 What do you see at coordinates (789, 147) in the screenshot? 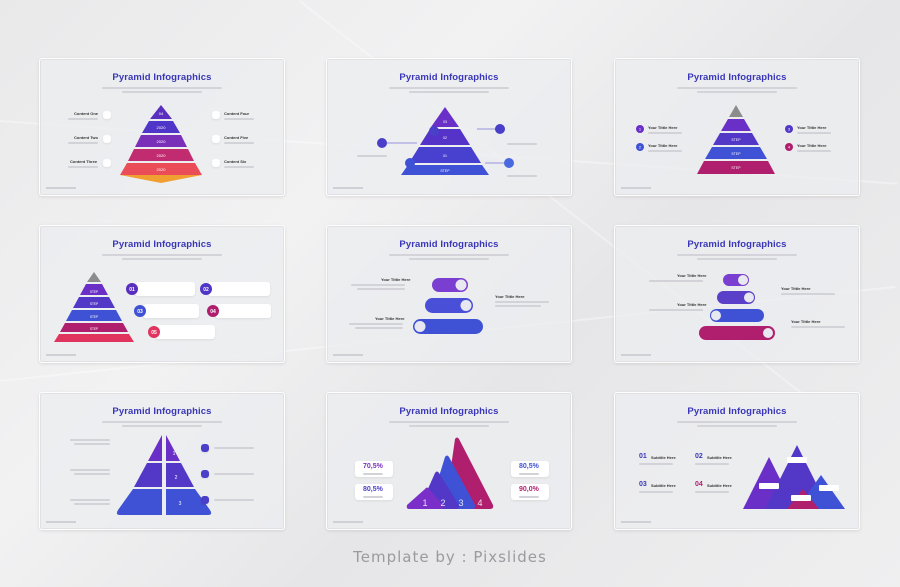
I see `badge-number: 4` at bounding box center [789, 147].